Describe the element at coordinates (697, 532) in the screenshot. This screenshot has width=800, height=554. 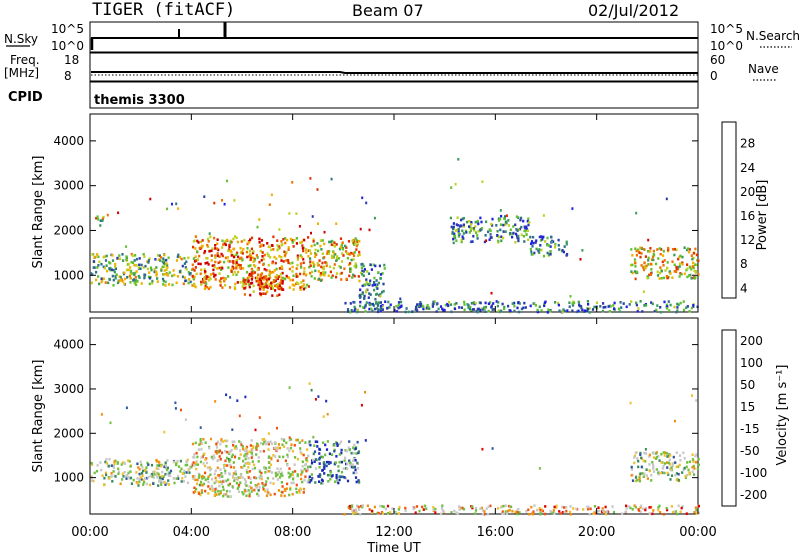
I see `x-tick-label: 00:00` at that location.